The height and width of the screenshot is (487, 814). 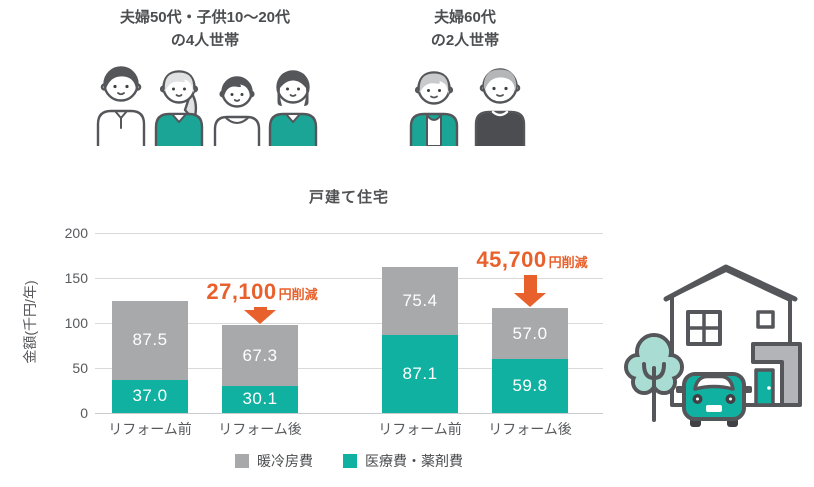 I want to click on bar-value-label: 87.1, so click(x=420, y=373).